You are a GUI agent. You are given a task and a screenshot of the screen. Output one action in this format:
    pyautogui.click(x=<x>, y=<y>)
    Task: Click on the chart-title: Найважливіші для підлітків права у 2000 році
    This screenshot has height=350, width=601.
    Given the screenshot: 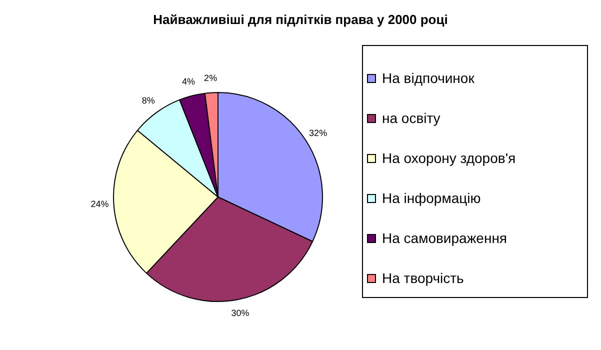 What is the action you would take?
    pyautogui.click(x=300, y=19)
    